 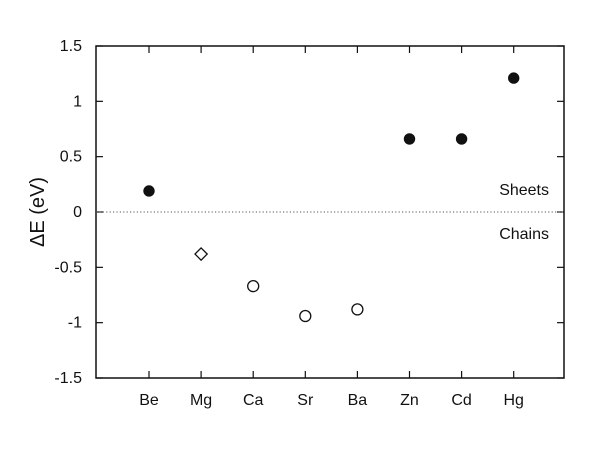 What do you see at coordinates (253, 286) in the screenshot?
I see `data-point-ca` at bounding box center [253, 286].